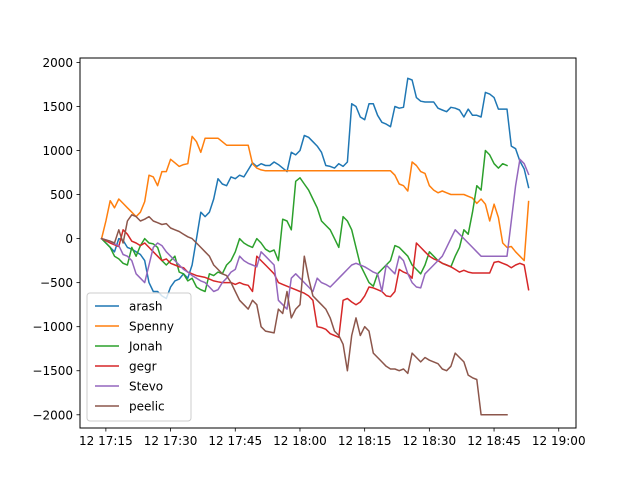 The height and width of the screenshot is (480, 640). Describe the element at coordinates (143, 367) in the screenshot. I see `legend-label: gegr` at that location.